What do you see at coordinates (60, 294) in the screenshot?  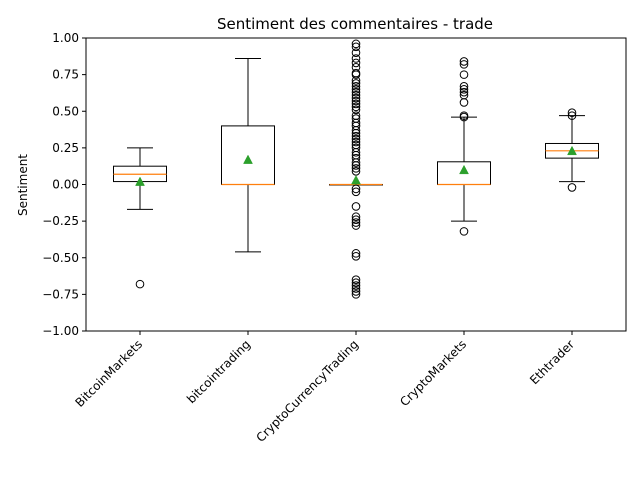 I see `y-tick-label: −0.75` at bounding box center [60, 294].